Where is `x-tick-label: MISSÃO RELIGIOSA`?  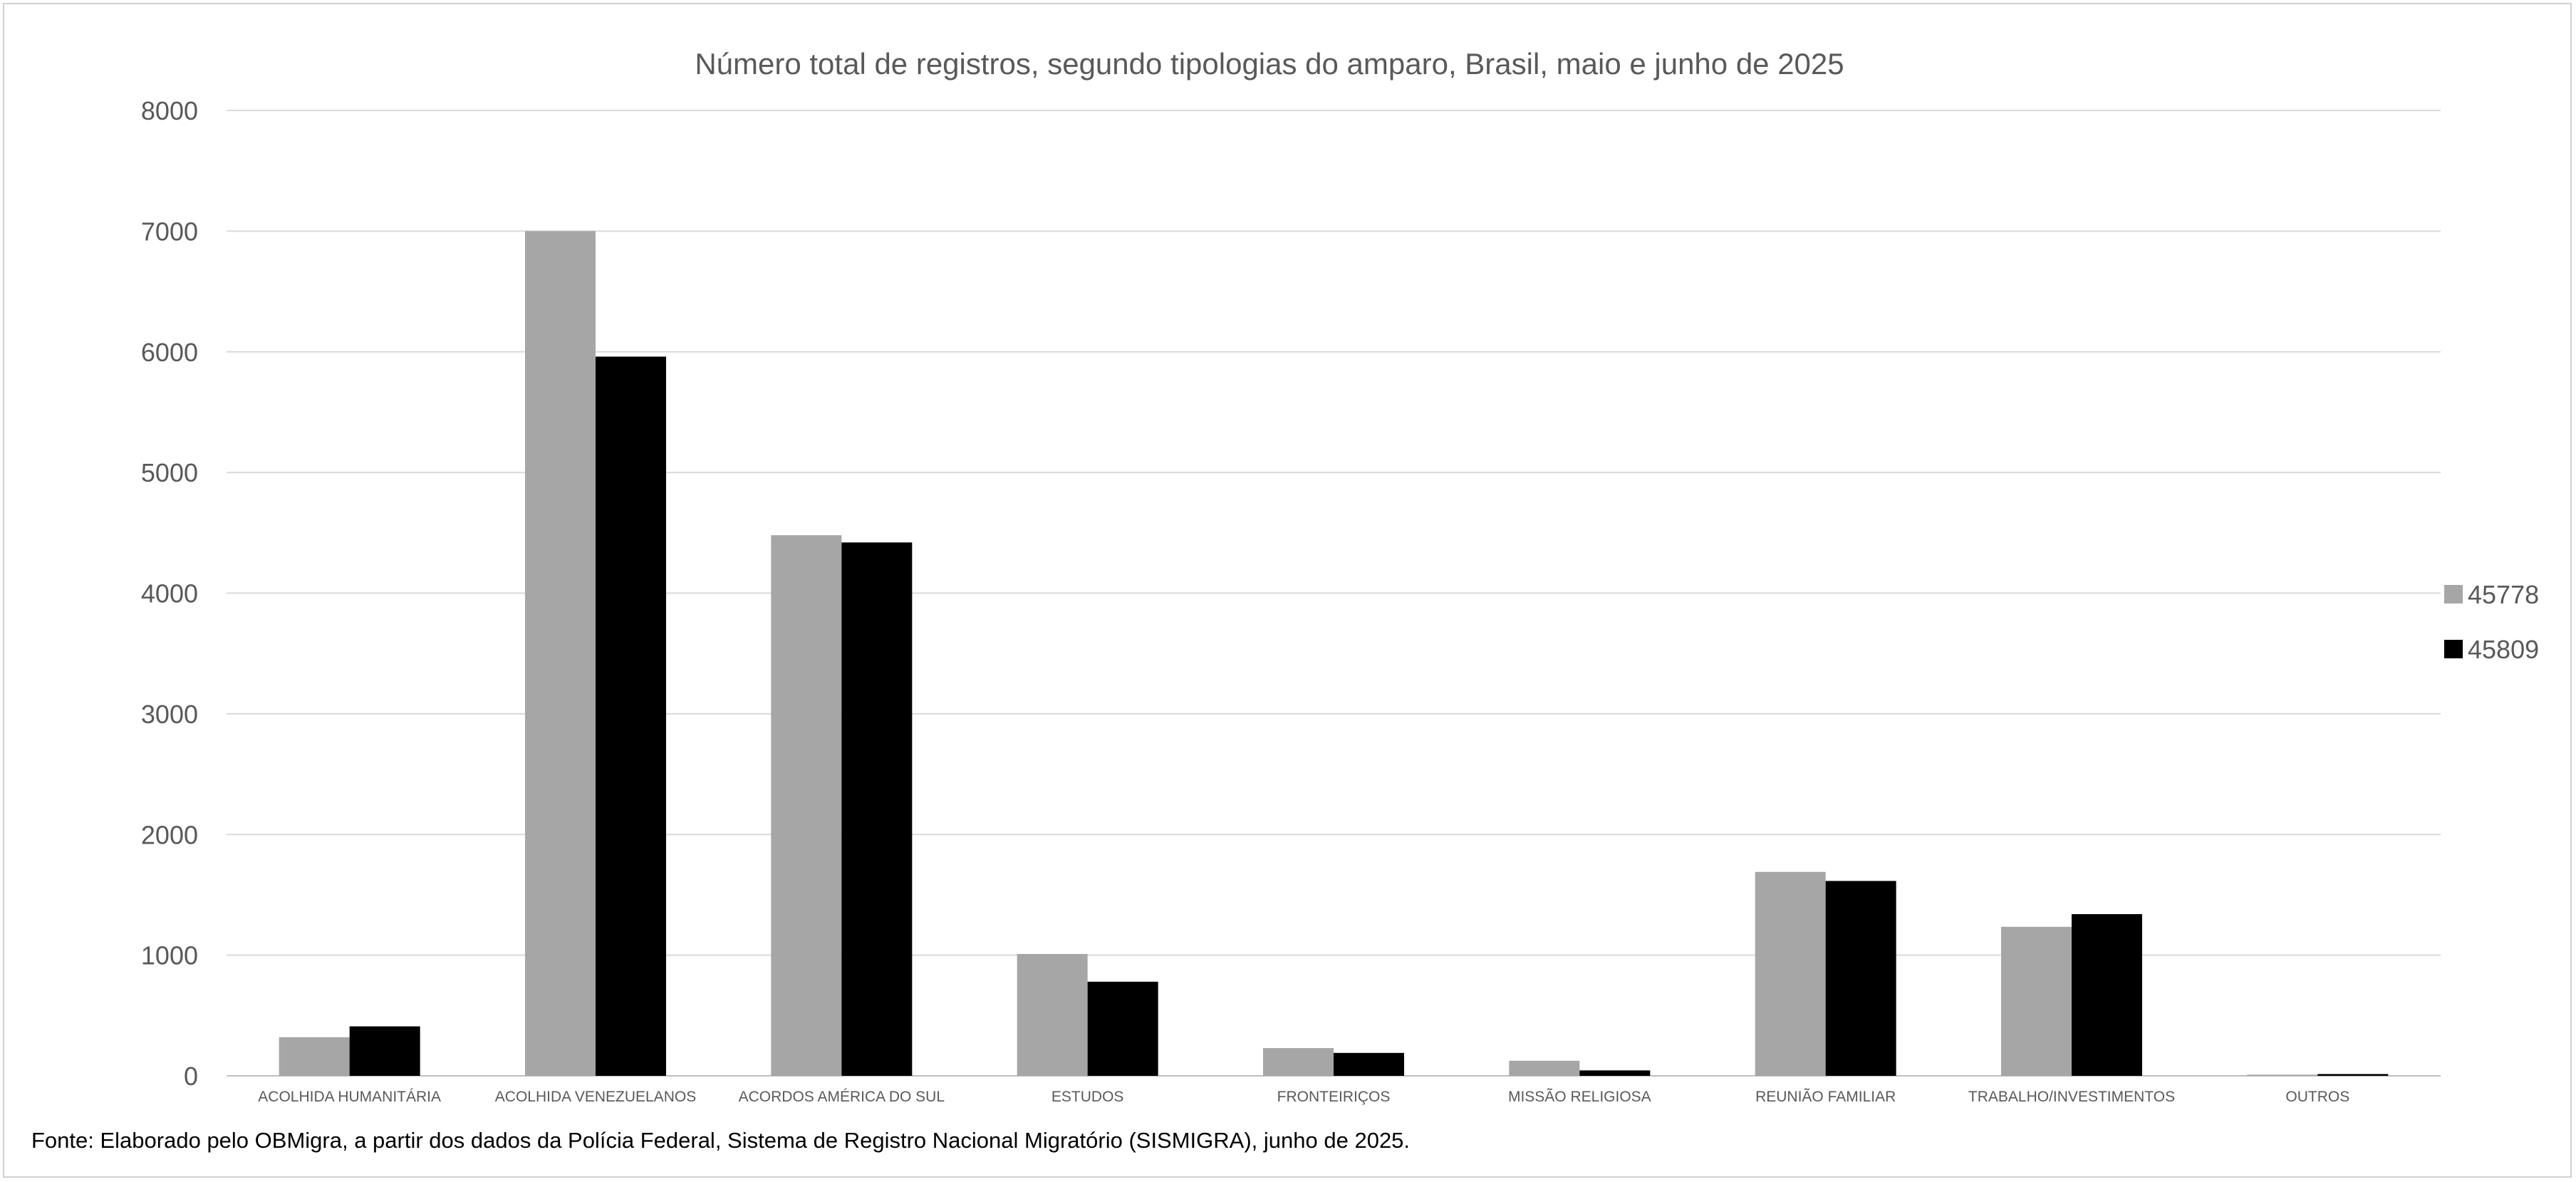 x-tick-label: MISSÃO RELIGIOSA is located at coordinates (1579, 1096).